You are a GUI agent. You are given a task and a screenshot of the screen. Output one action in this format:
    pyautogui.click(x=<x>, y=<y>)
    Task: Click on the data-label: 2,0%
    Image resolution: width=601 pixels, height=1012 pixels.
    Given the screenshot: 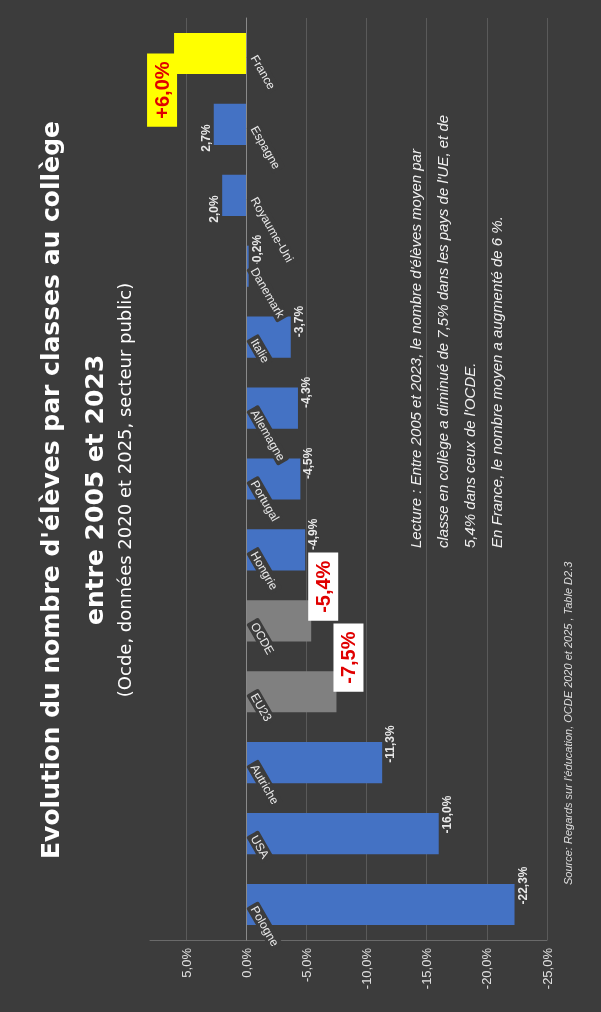 What is the action you would take?
    pyautogui.click(x=214, y=208)
    